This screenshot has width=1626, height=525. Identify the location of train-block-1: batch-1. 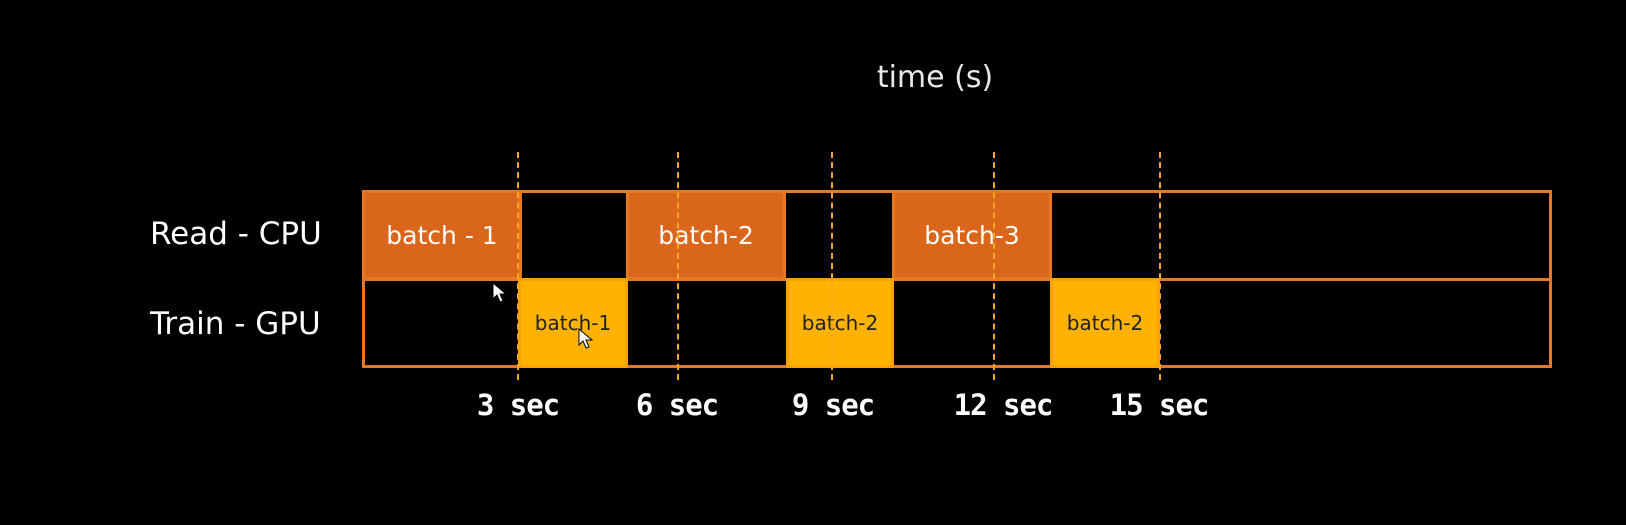
(573, 323).